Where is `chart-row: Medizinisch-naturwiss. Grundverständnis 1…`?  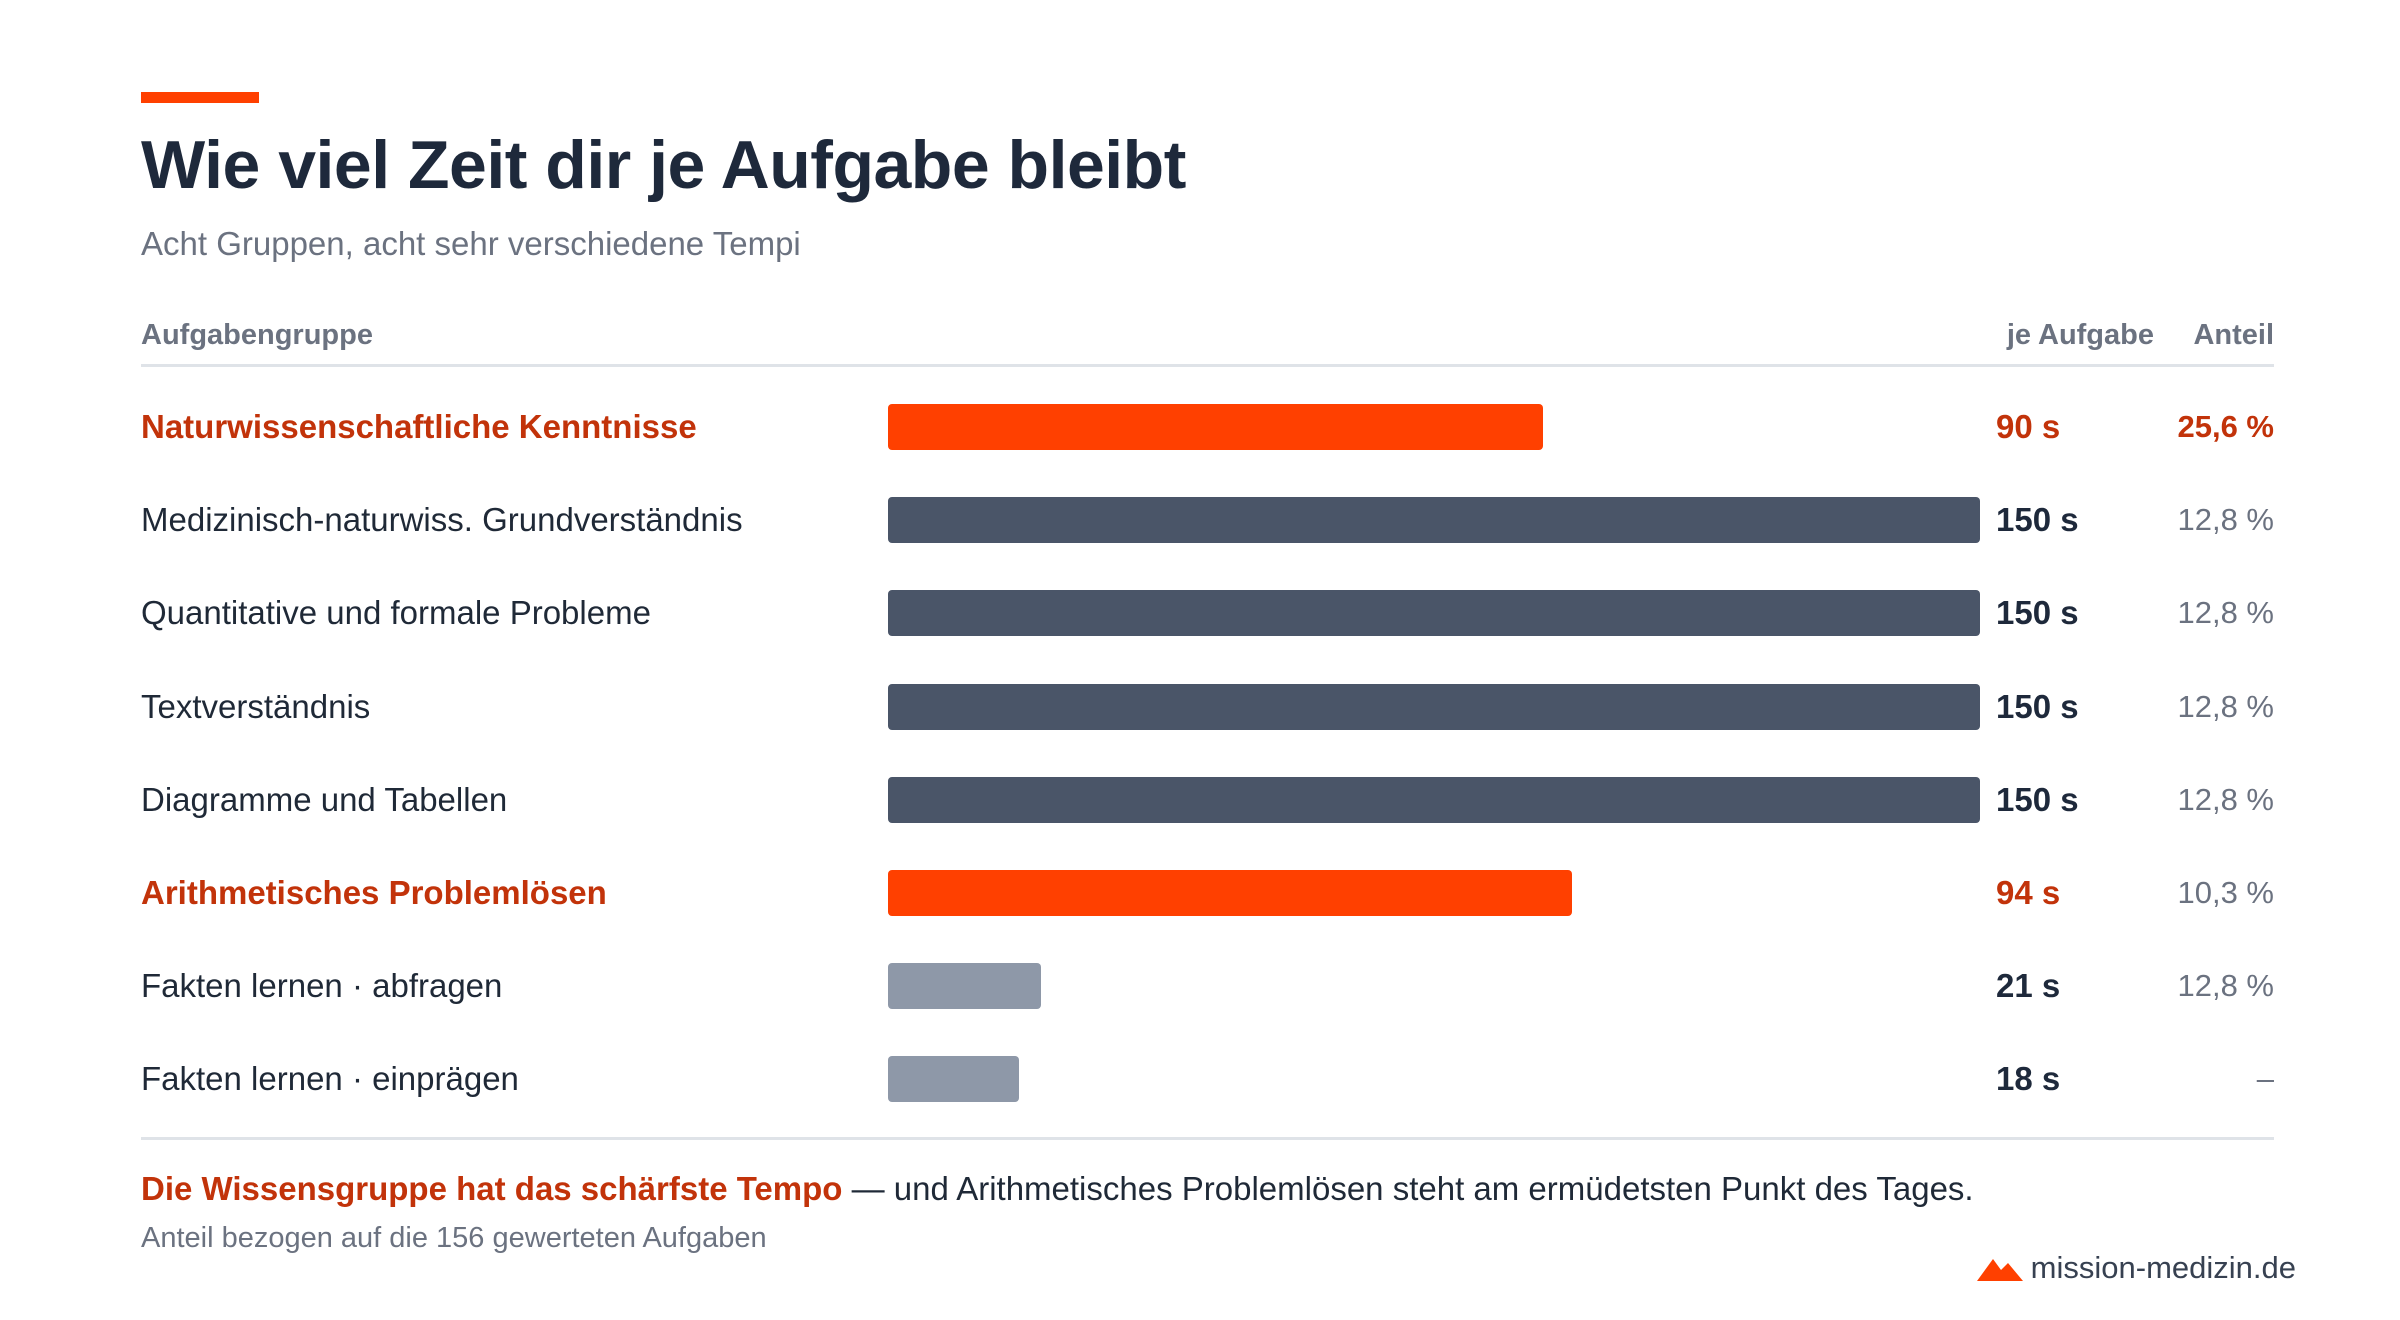 chart-row: Medizinisch-naturwiss. Grundverständnis 1… is located at coordinates (1200, 520).